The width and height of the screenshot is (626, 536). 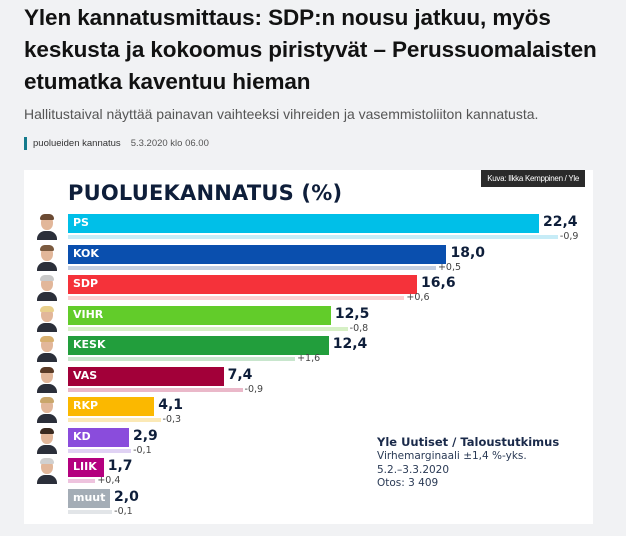 I want to click on bar-muut: muut, so click(x=89, y=498).